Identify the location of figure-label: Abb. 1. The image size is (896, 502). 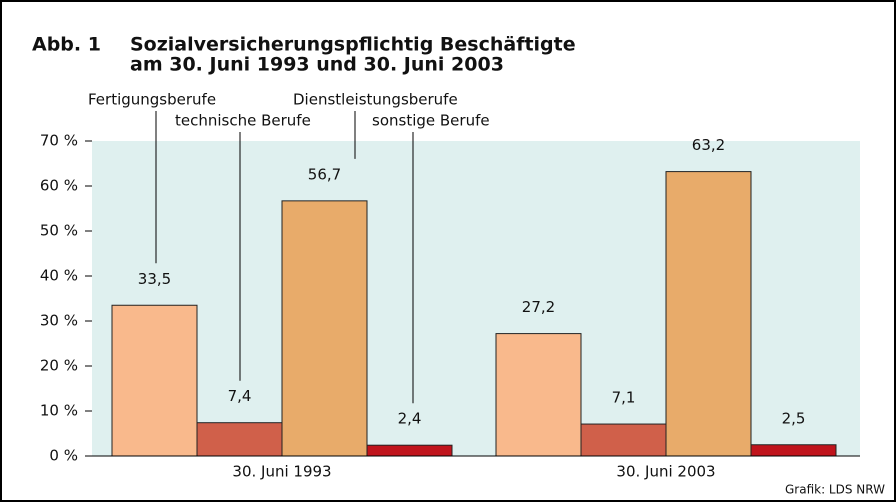
(66, 45).